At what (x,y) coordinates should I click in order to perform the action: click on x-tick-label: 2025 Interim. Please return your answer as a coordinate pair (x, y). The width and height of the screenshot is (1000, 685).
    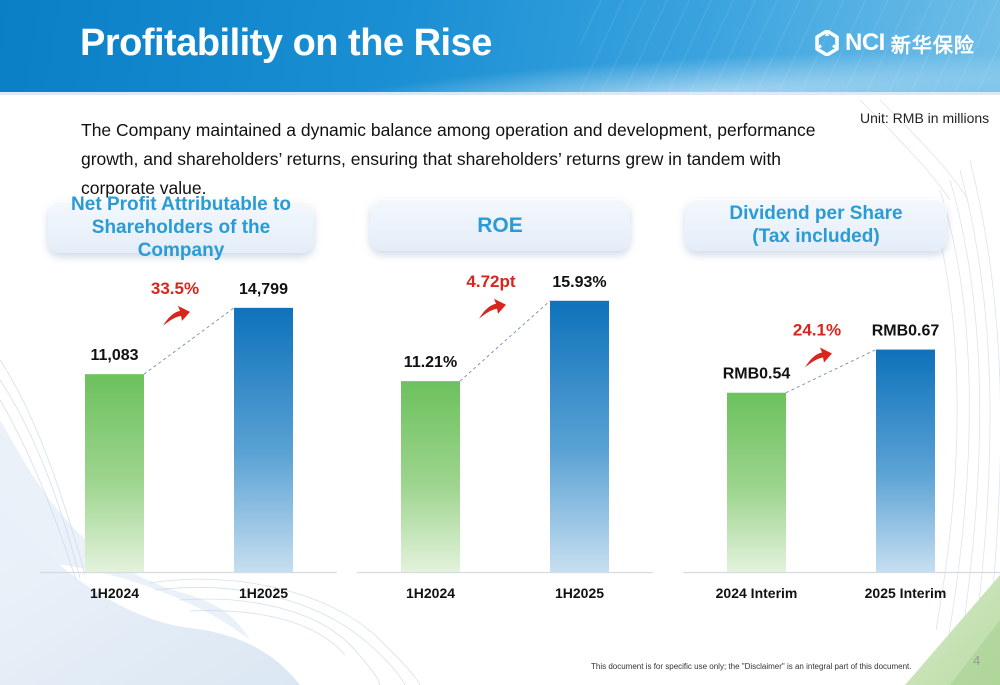
    Looking at the image, I should click on (906, 593).